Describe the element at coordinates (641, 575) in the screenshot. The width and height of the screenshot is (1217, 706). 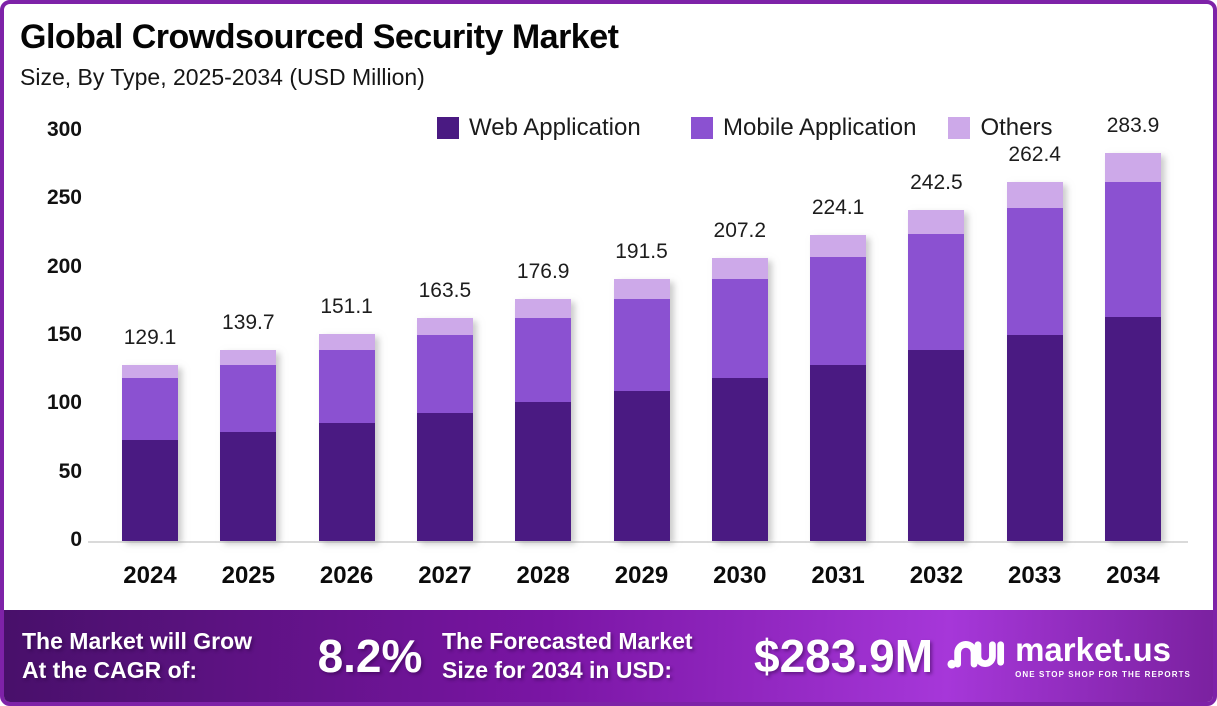
I see `x-axis-year-label: 2029` at that location.